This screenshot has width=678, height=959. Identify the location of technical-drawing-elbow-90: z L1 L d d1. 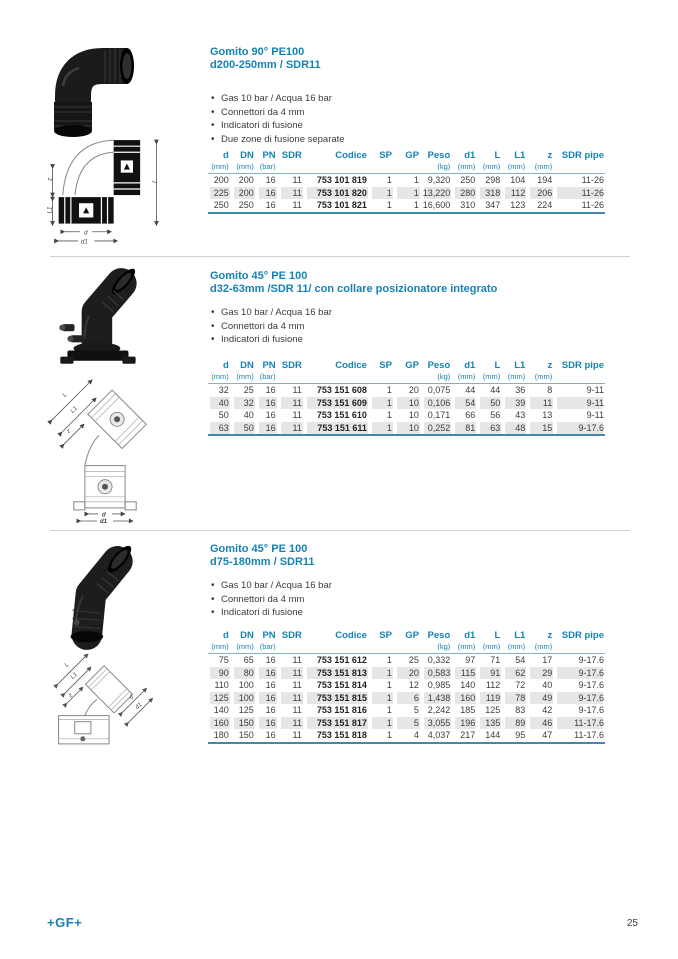
(105, 191).